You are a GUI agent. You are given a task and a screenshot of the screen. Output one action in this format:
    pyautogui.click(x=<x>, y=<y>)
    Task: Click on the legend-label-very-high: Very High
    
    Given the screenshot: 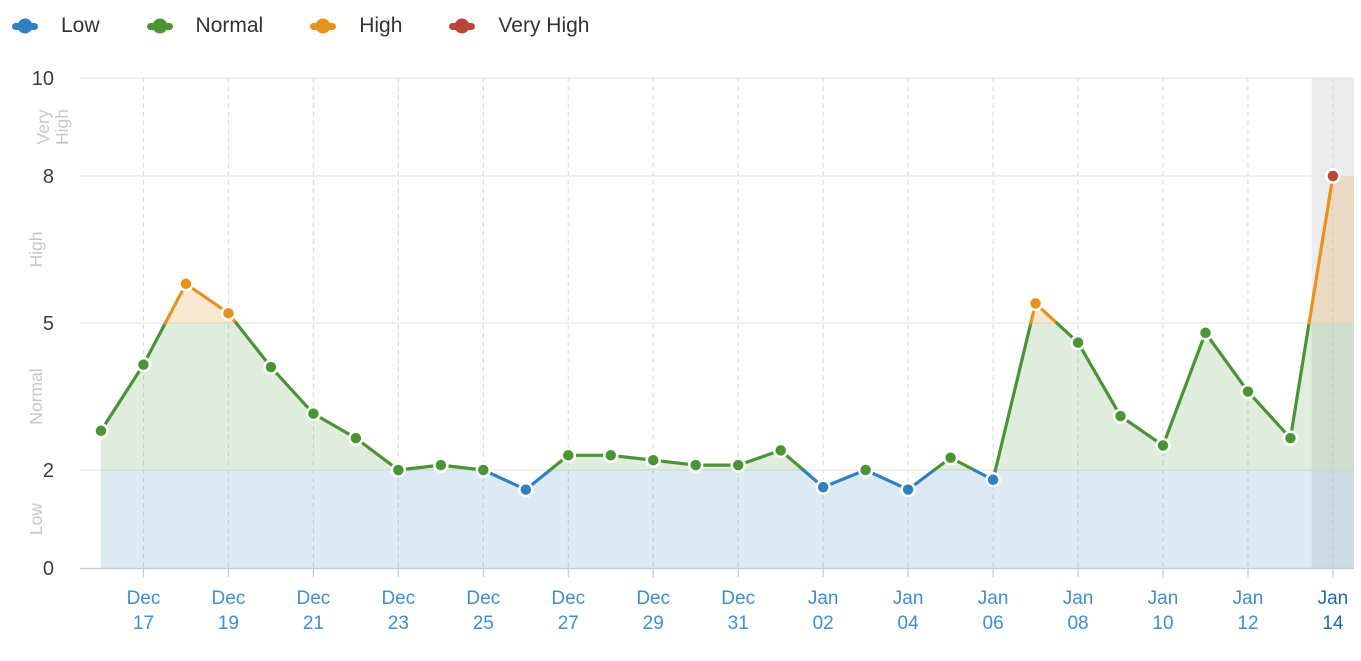 What is the action you would take?
    pyautogui.click(x=544, y=25)
    